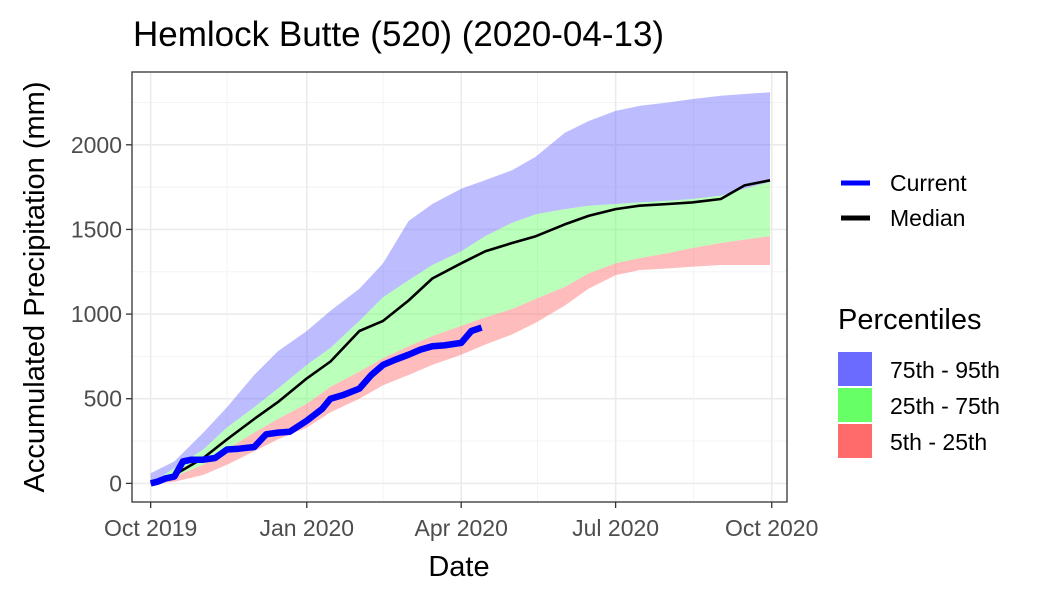 The image size is (1050, 600). I want to click on legend-label-current: Current, so click(928, 183).